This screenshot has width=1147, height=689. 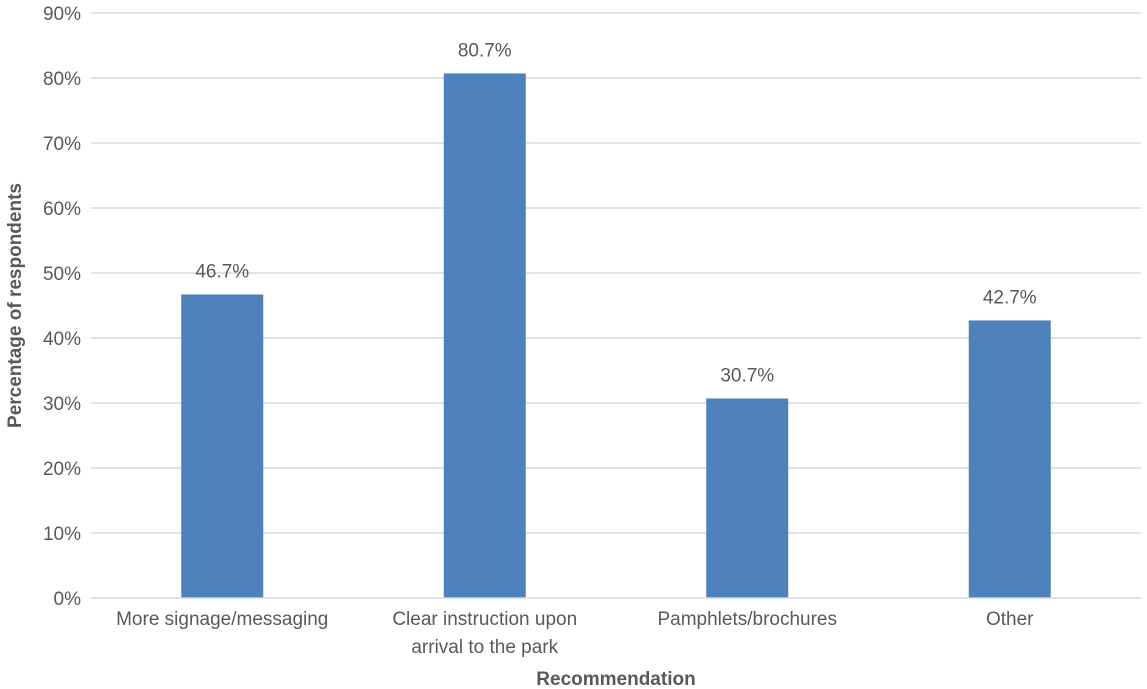 I want to click on x-tick-label: Pamphlets/brochures, so click(x=747, y=619).